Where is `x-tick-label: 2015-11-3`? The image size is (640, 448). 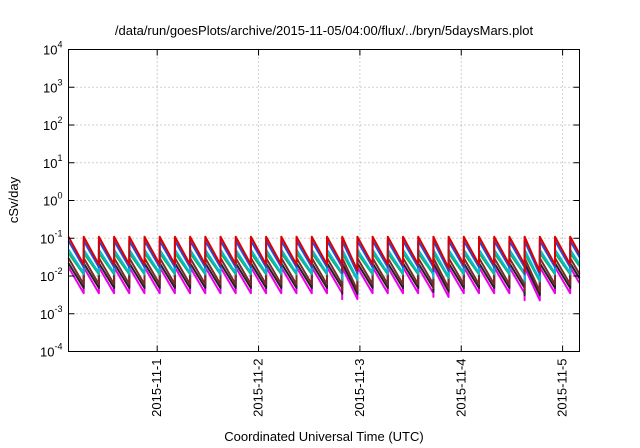
x-tick-label: 2015-11-3 is located at coordinates (359, 388).